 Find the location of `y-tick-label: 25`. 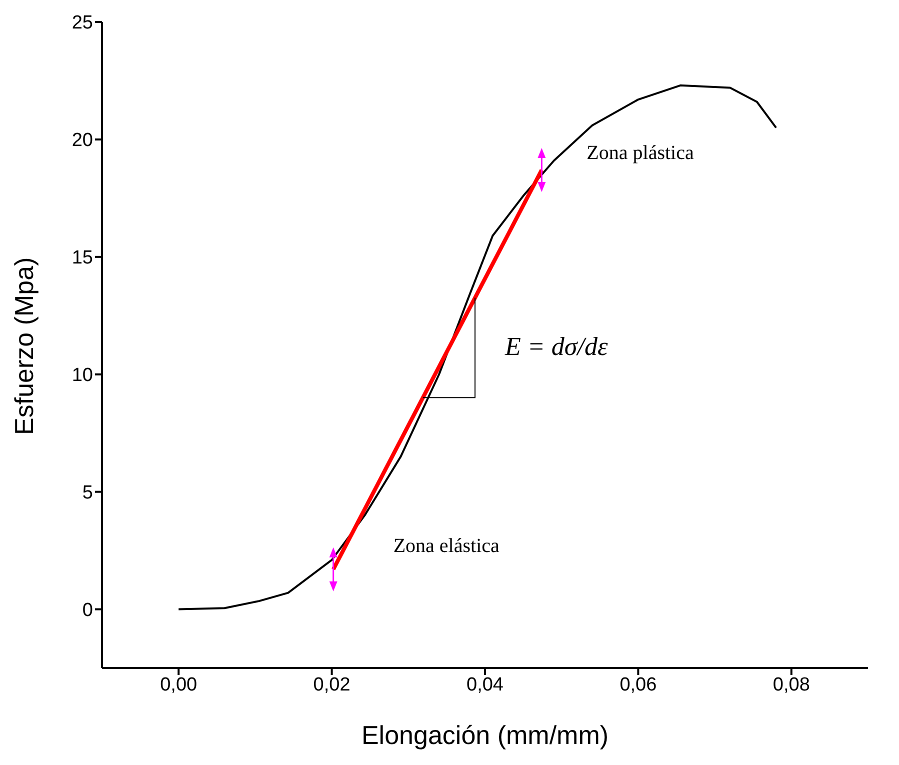

y-tick-label: 25 is located at coordinates (82, 23).